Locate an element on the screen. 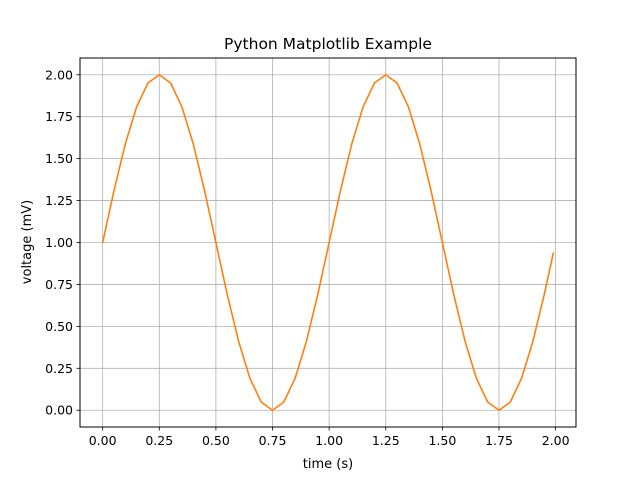  x-tick-label: 1.00 is located at coordinates (329, 440).